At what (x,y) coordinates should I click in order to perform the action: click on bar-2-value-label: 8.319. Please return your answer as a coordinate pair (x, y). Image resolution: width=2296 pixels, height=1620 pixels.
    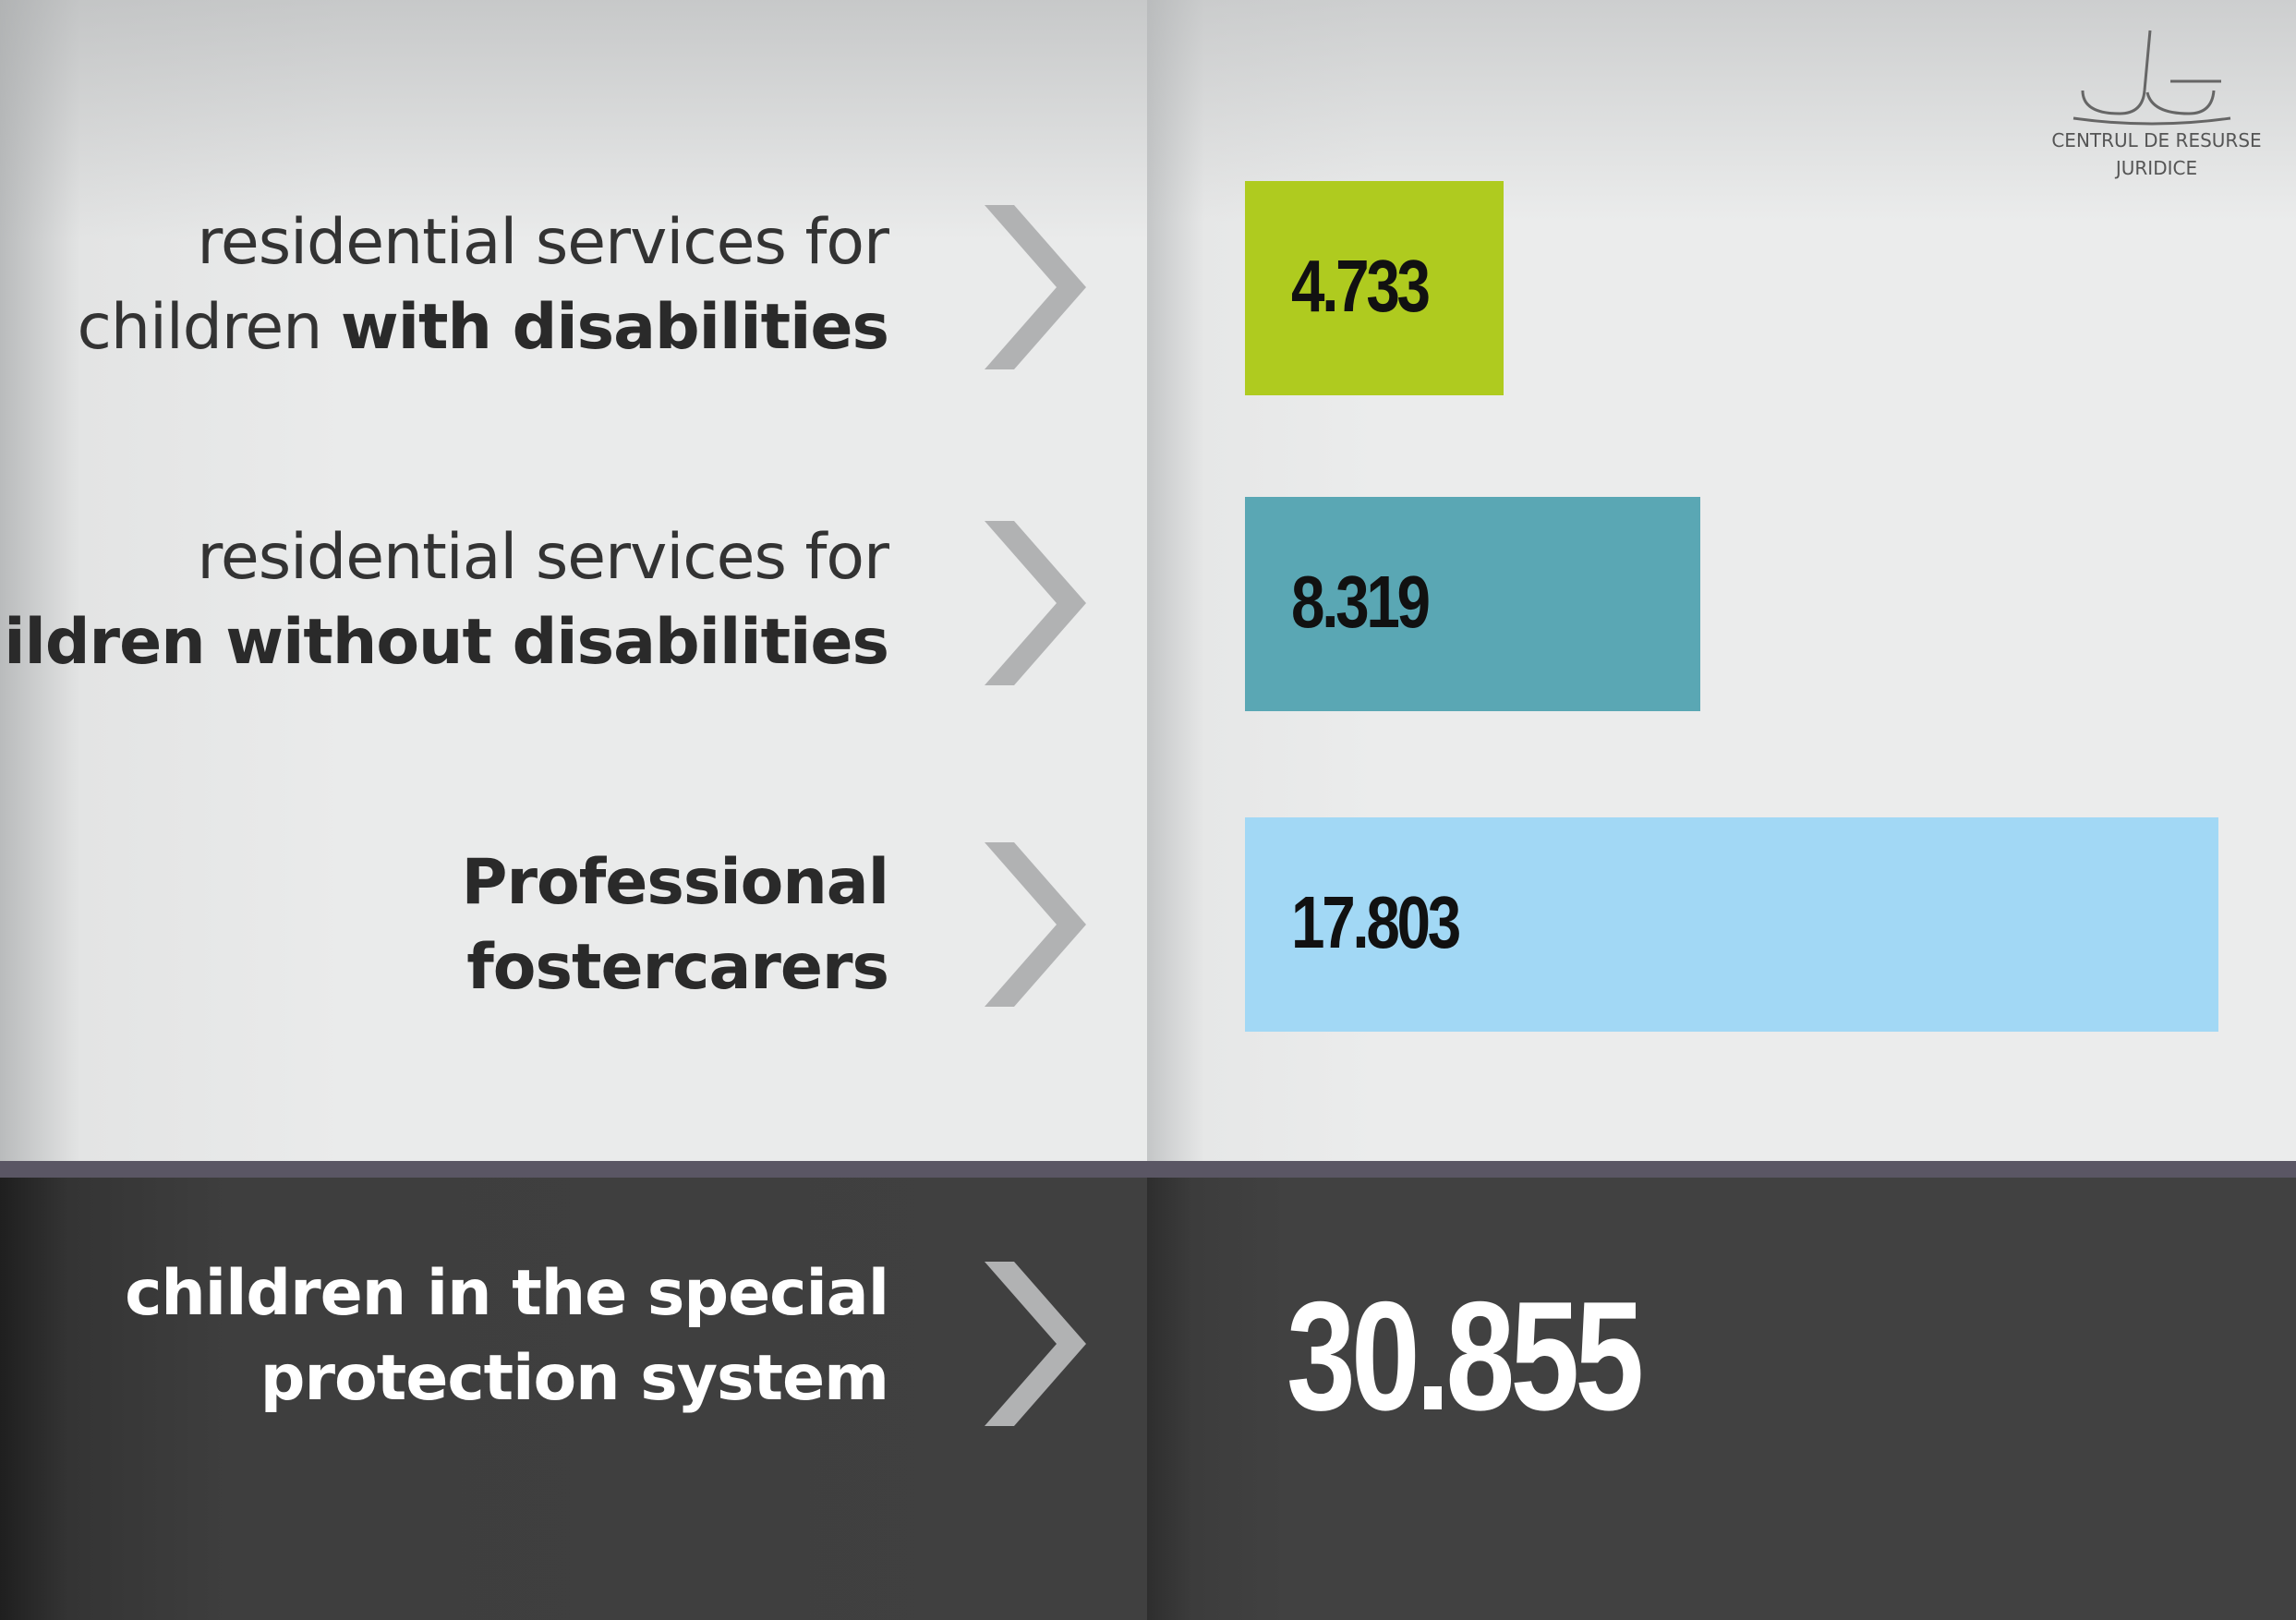
    Looking at the image, I should click on (1361, 602).